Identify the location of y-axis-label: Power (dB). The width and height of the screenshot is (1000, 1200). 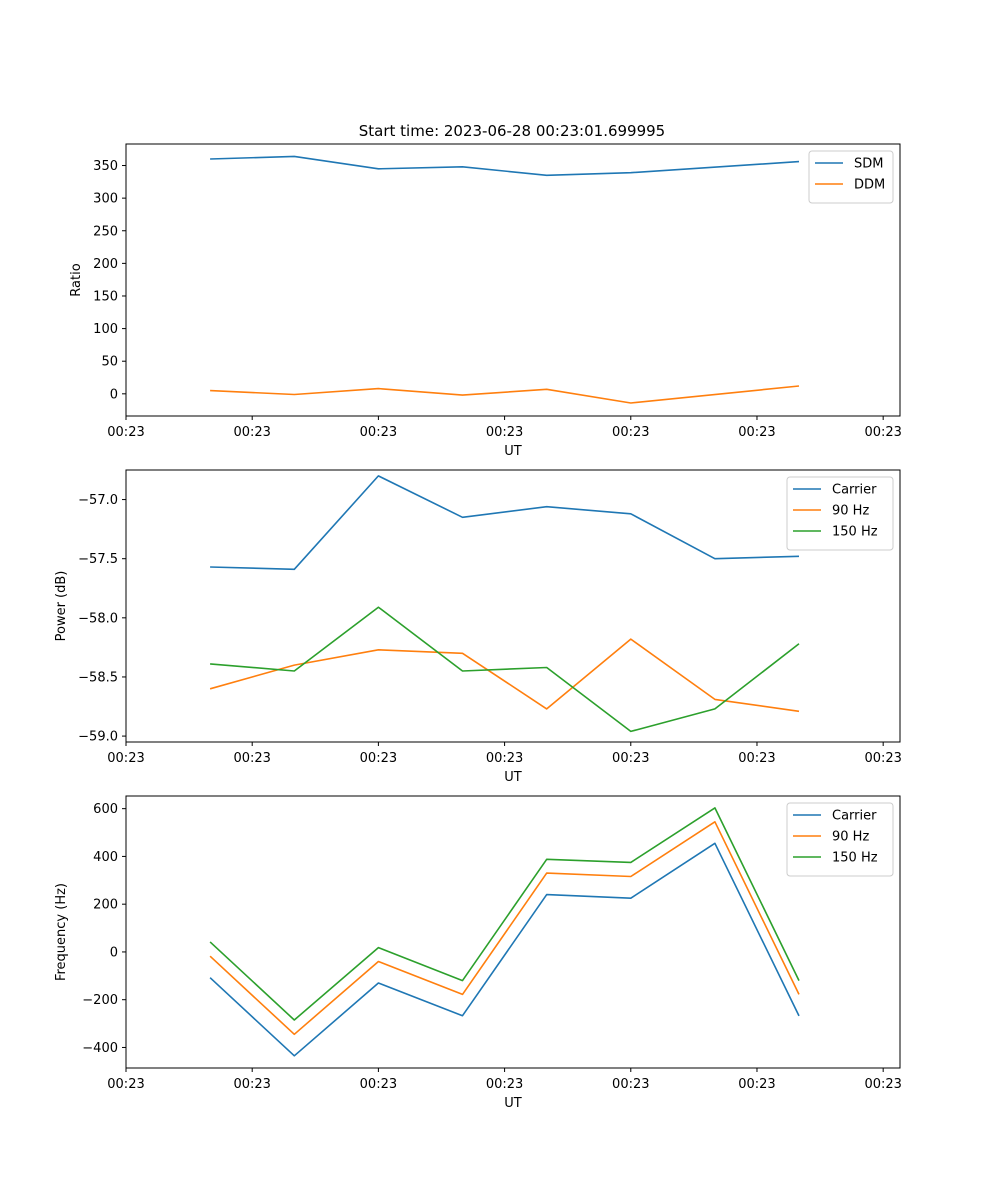
(61, 606).